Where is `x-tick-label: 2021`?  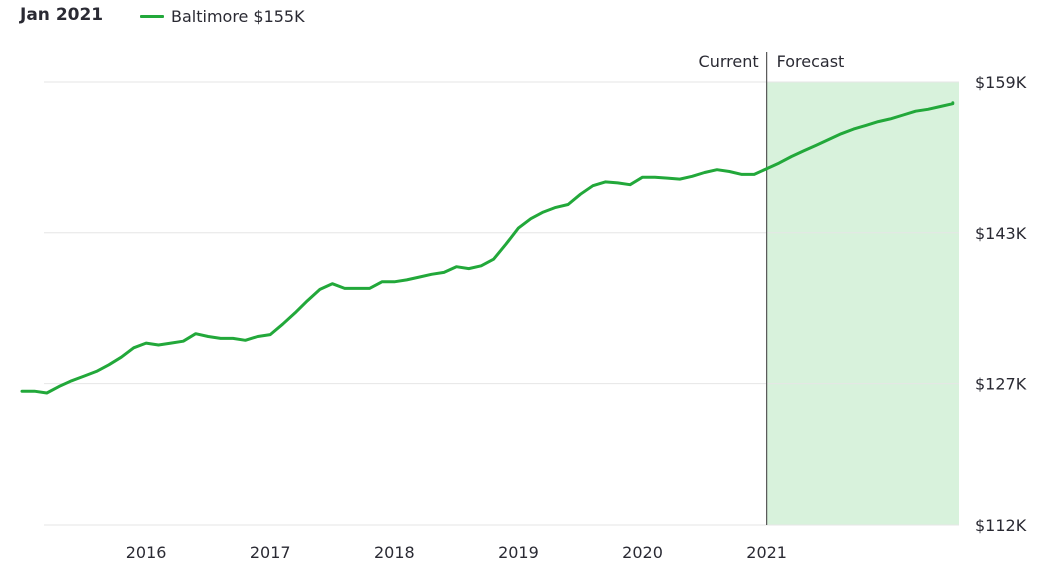
x-tick-label: 2021 is located at coordinates (766, 552).